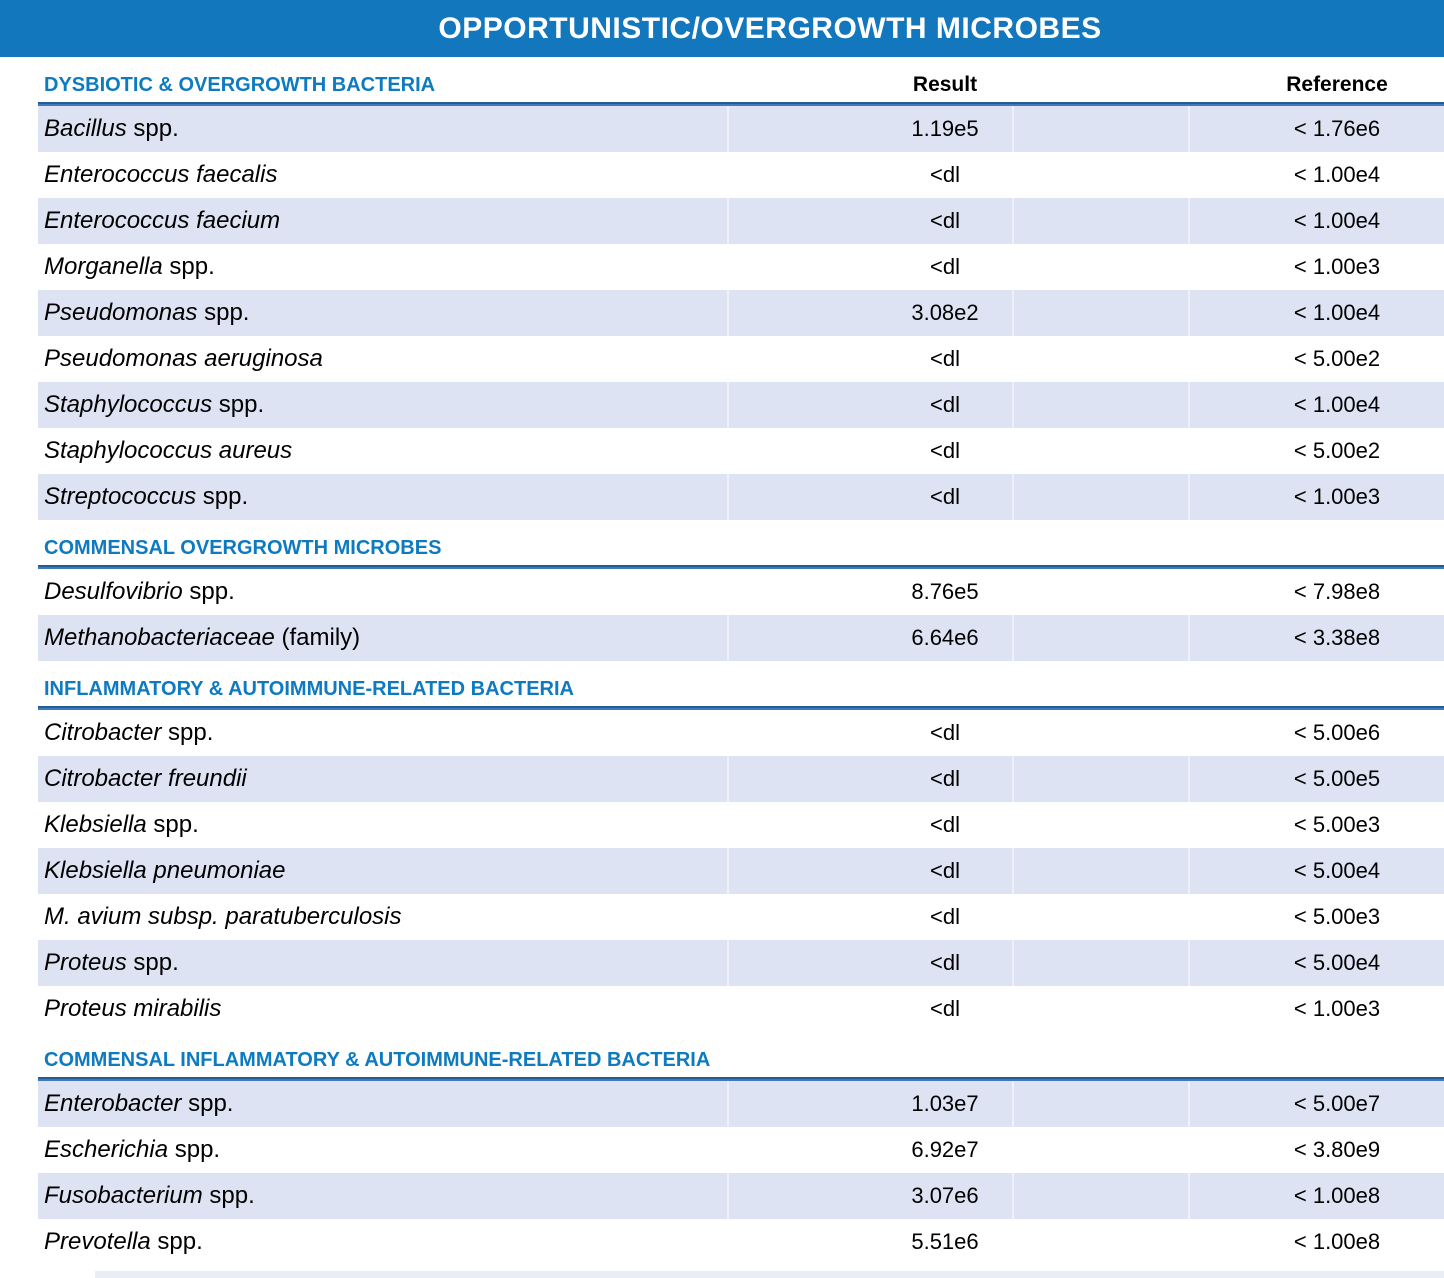 The image size is (1444, 1278). Describe the element at coordinates (741, 175) in the screenshot. I see `table-row: Enterococcus faecalis <dl < 1.00e4` at that location.